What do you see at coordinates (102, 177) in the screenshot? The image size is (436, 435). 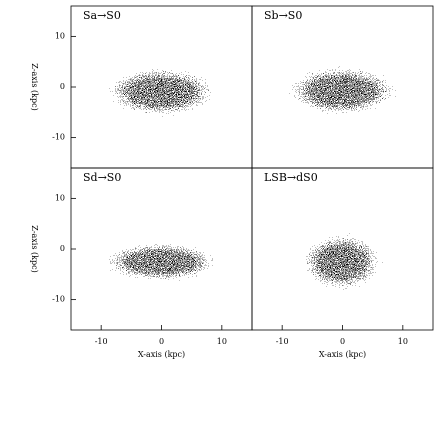 I see `panel-title: Sd→S0` at bounding box center [102, 177].